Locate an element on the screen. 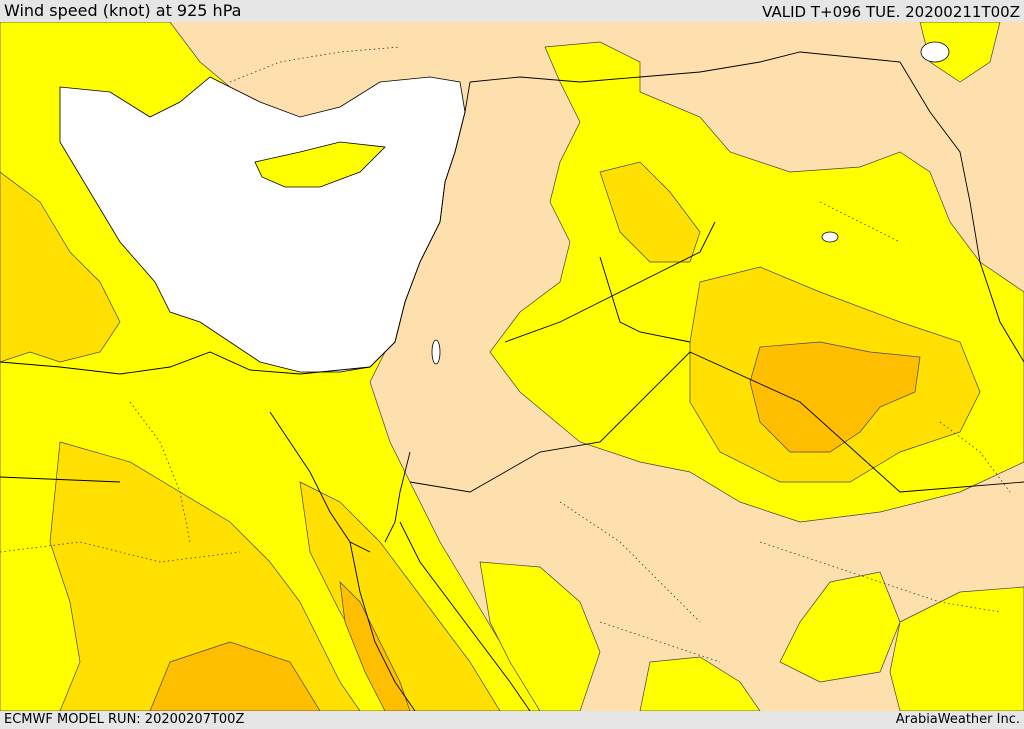  border-egypt-sudan is located at coordinates (60, 479).